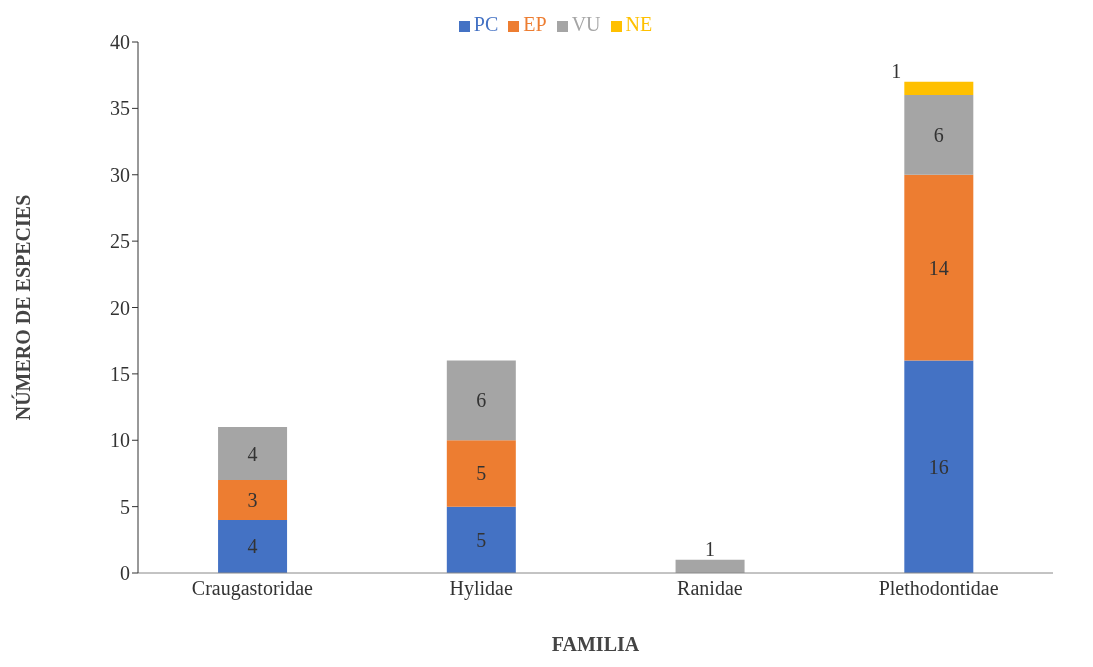 The width and height of the screenshot is (1093, 667). What do you see at coordinates (639, 24) in the screenshot?
I see `legend-label: NE` at bounding box center [639, 24].